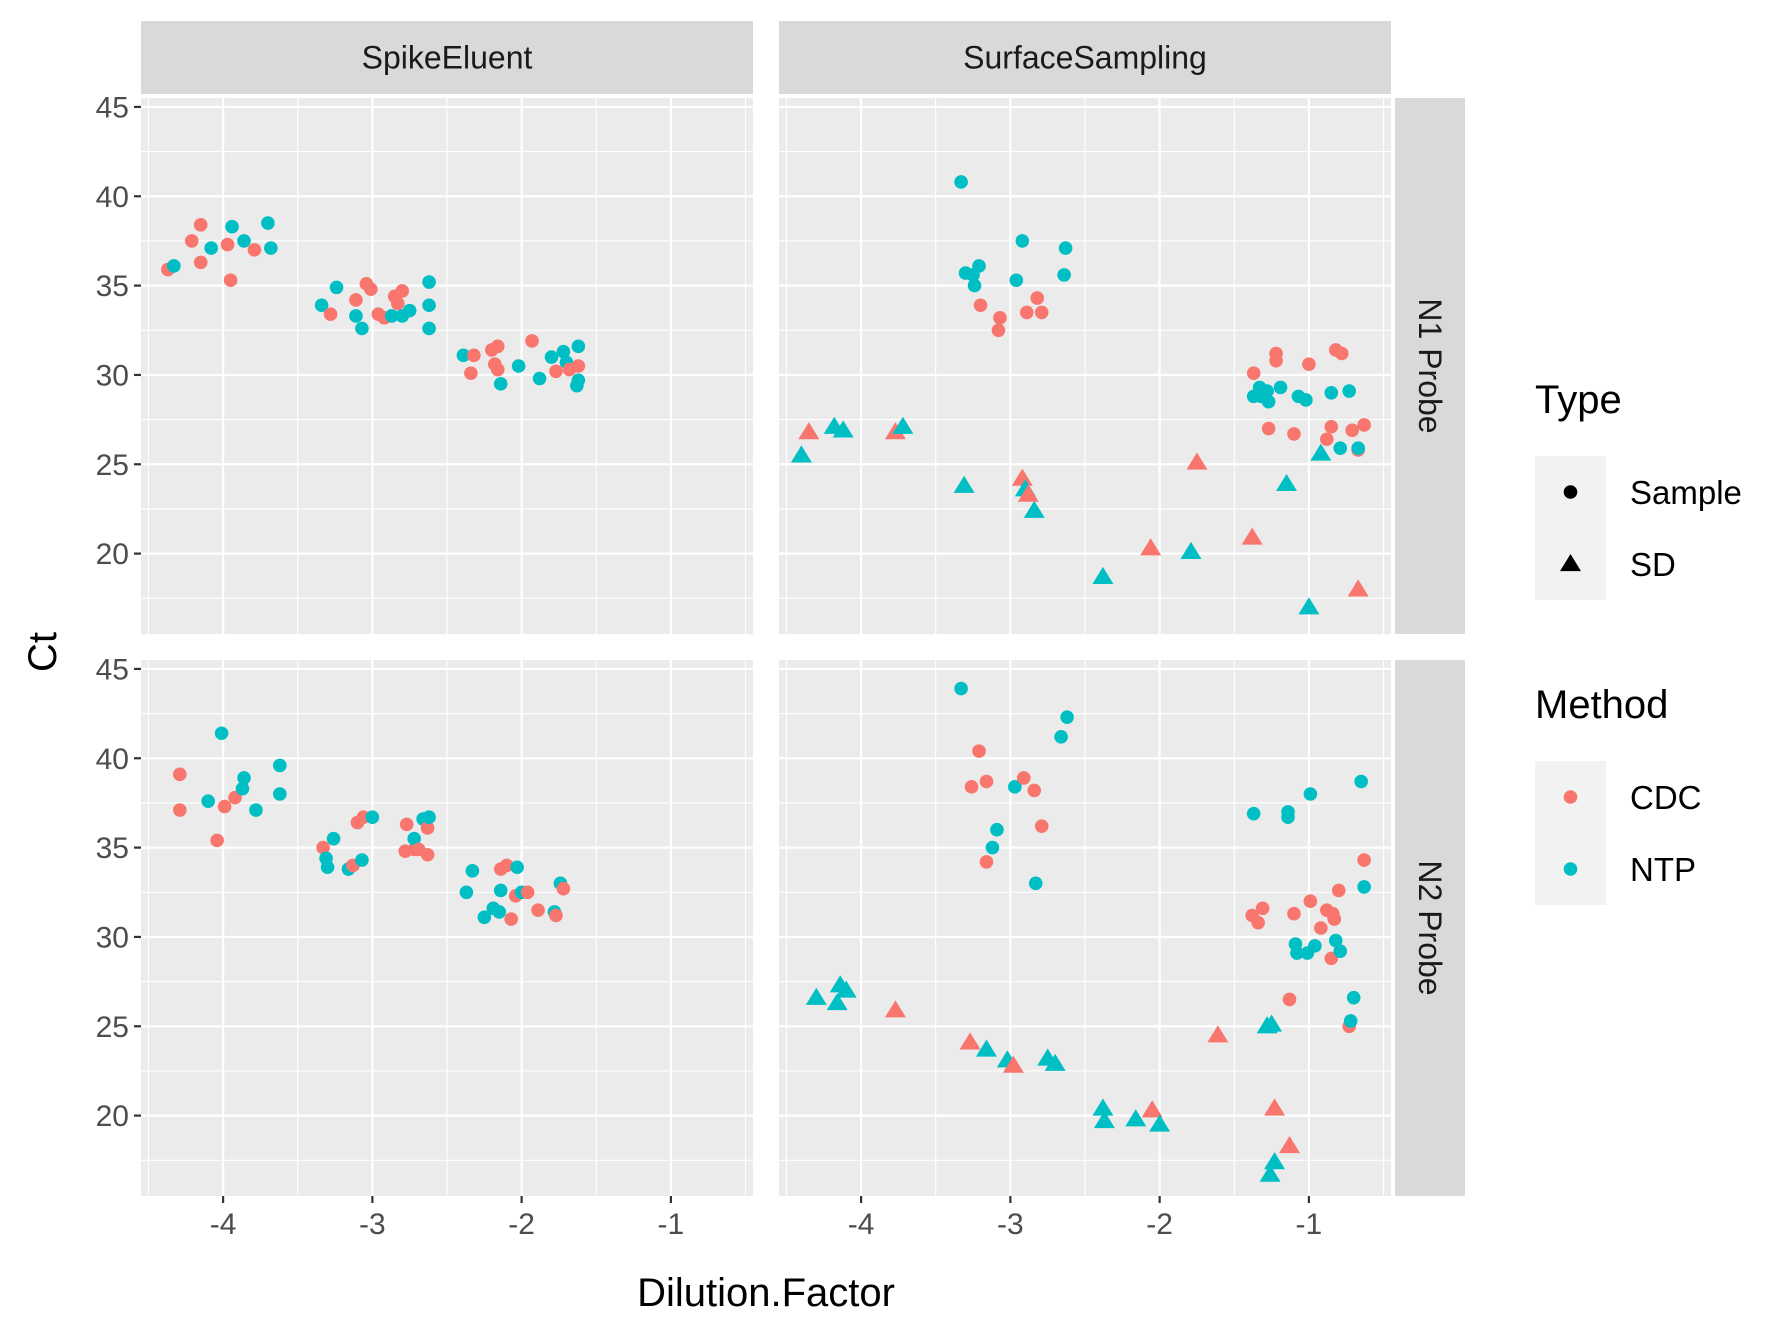 The image size is (1790, 1328). I want to click on legend-type: Type Sample SD, so click(1638, 489).